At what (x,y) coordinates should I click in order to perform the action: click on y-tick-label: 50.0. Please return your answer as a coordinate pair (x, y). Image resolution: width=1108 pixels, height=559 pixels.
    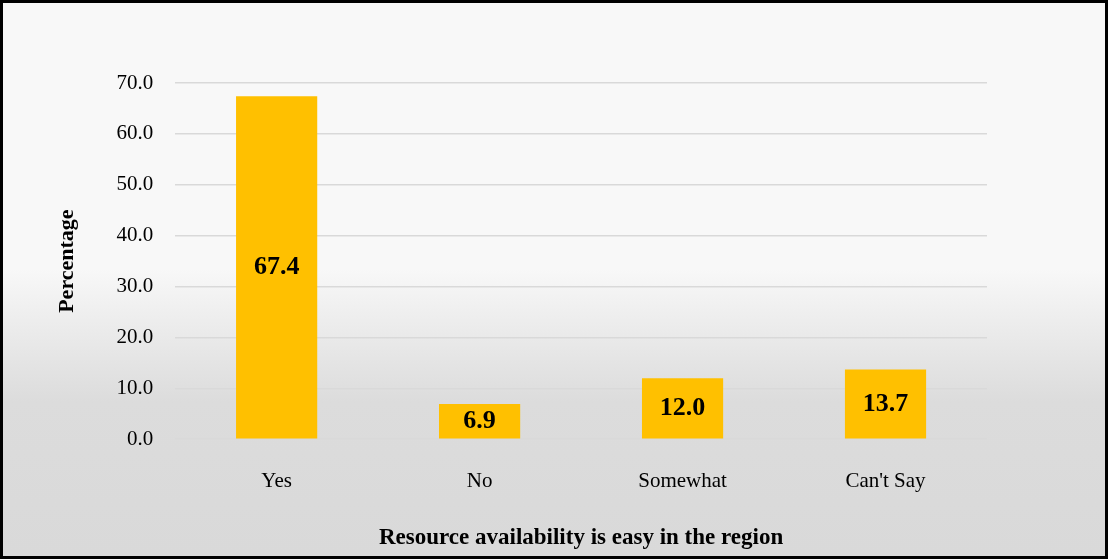
    Looking at the image, I should click on (135, 183).